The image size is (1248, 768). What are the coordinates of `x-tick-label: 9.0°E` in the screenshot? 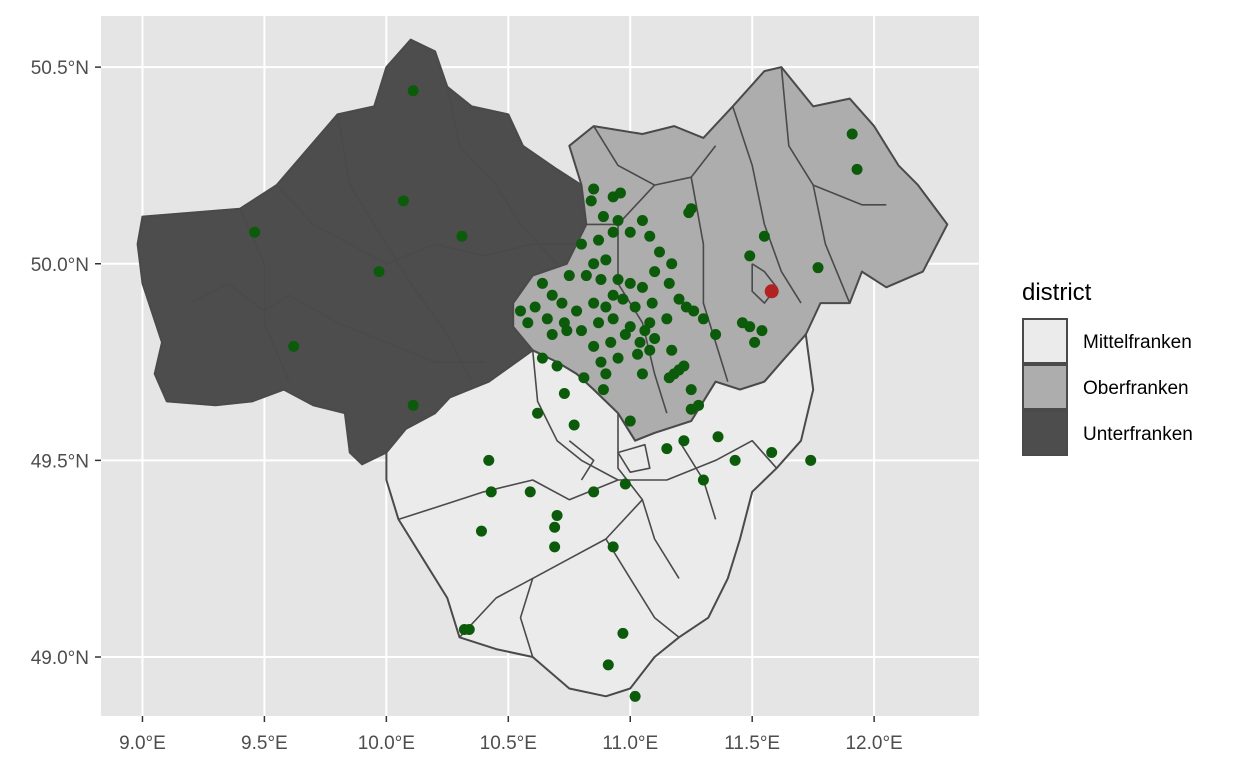 It's located at (142, 743).